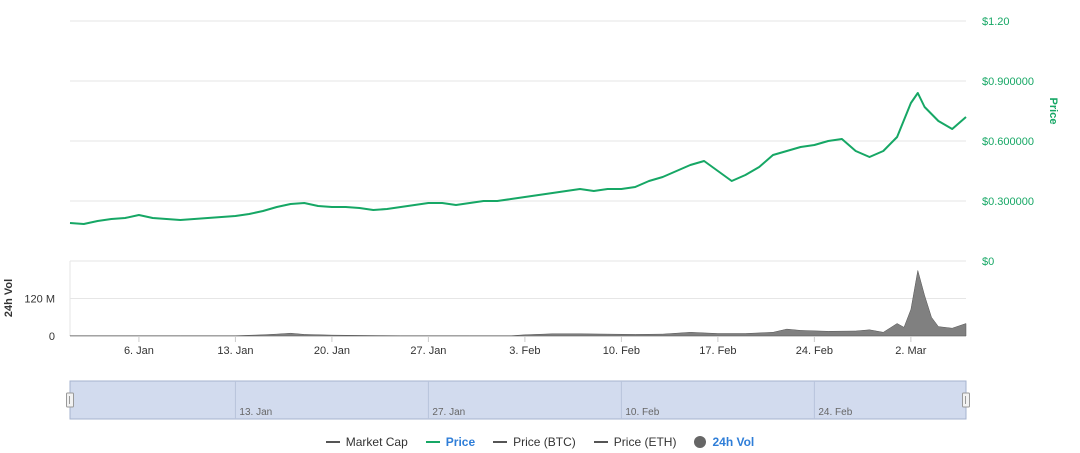 This screenshot has height=453, width=1080. What do you see at coordinates (39, 319) in the screenshot?
I see `volume-axis-labels: 120 M 0` at bounding box center [39, 319].